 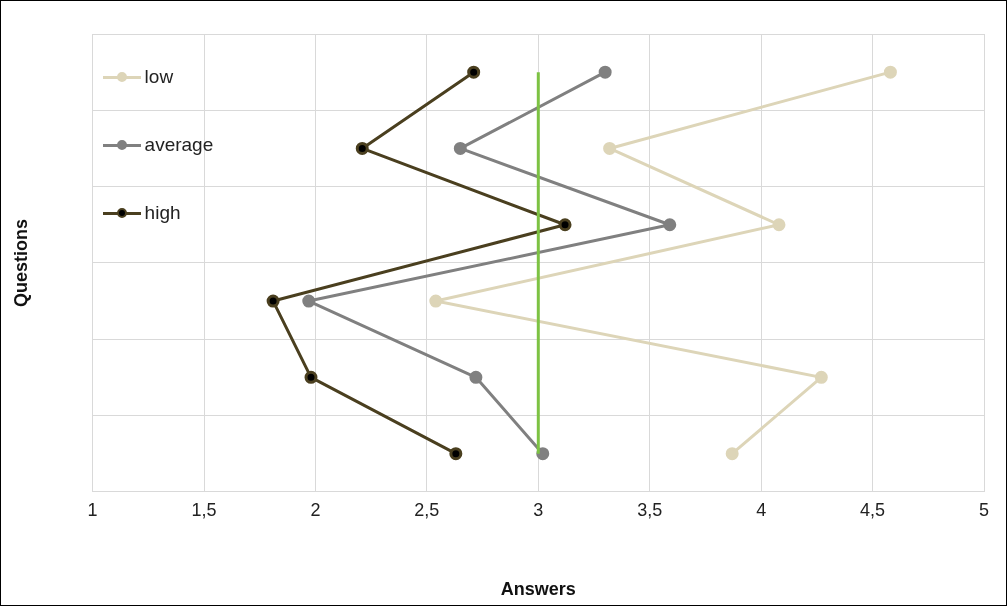 What do you see at coordinates (984, 509) in the screenshot?
I see `x-tick-label: 5` at bounding box center [984, 509].